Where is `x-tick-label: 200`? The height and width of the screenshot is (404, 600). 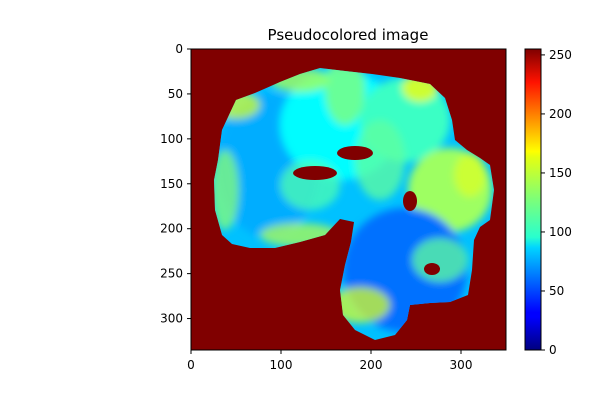
x-tick-label: 200 is located at coordinates (371, 365).